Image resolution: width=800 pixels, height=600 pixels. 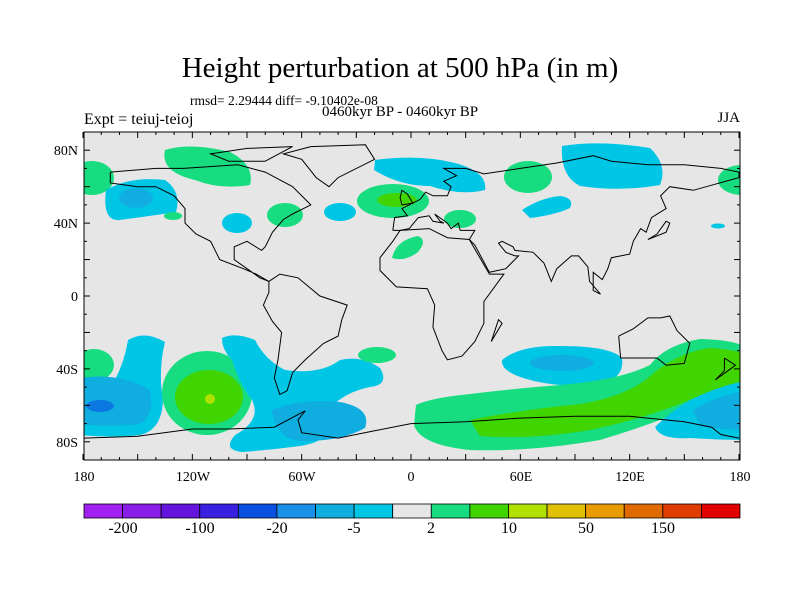 I want to click on experiment-label: Expt = teiuj-teioj, so click(x=139, y=119).